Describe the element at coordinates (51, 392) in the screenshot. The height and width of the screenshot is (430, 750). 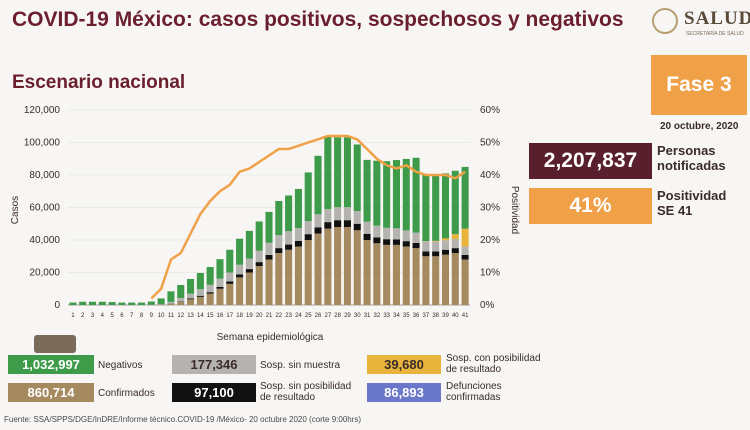
I see `confirmados-value: 860,714` at that location.